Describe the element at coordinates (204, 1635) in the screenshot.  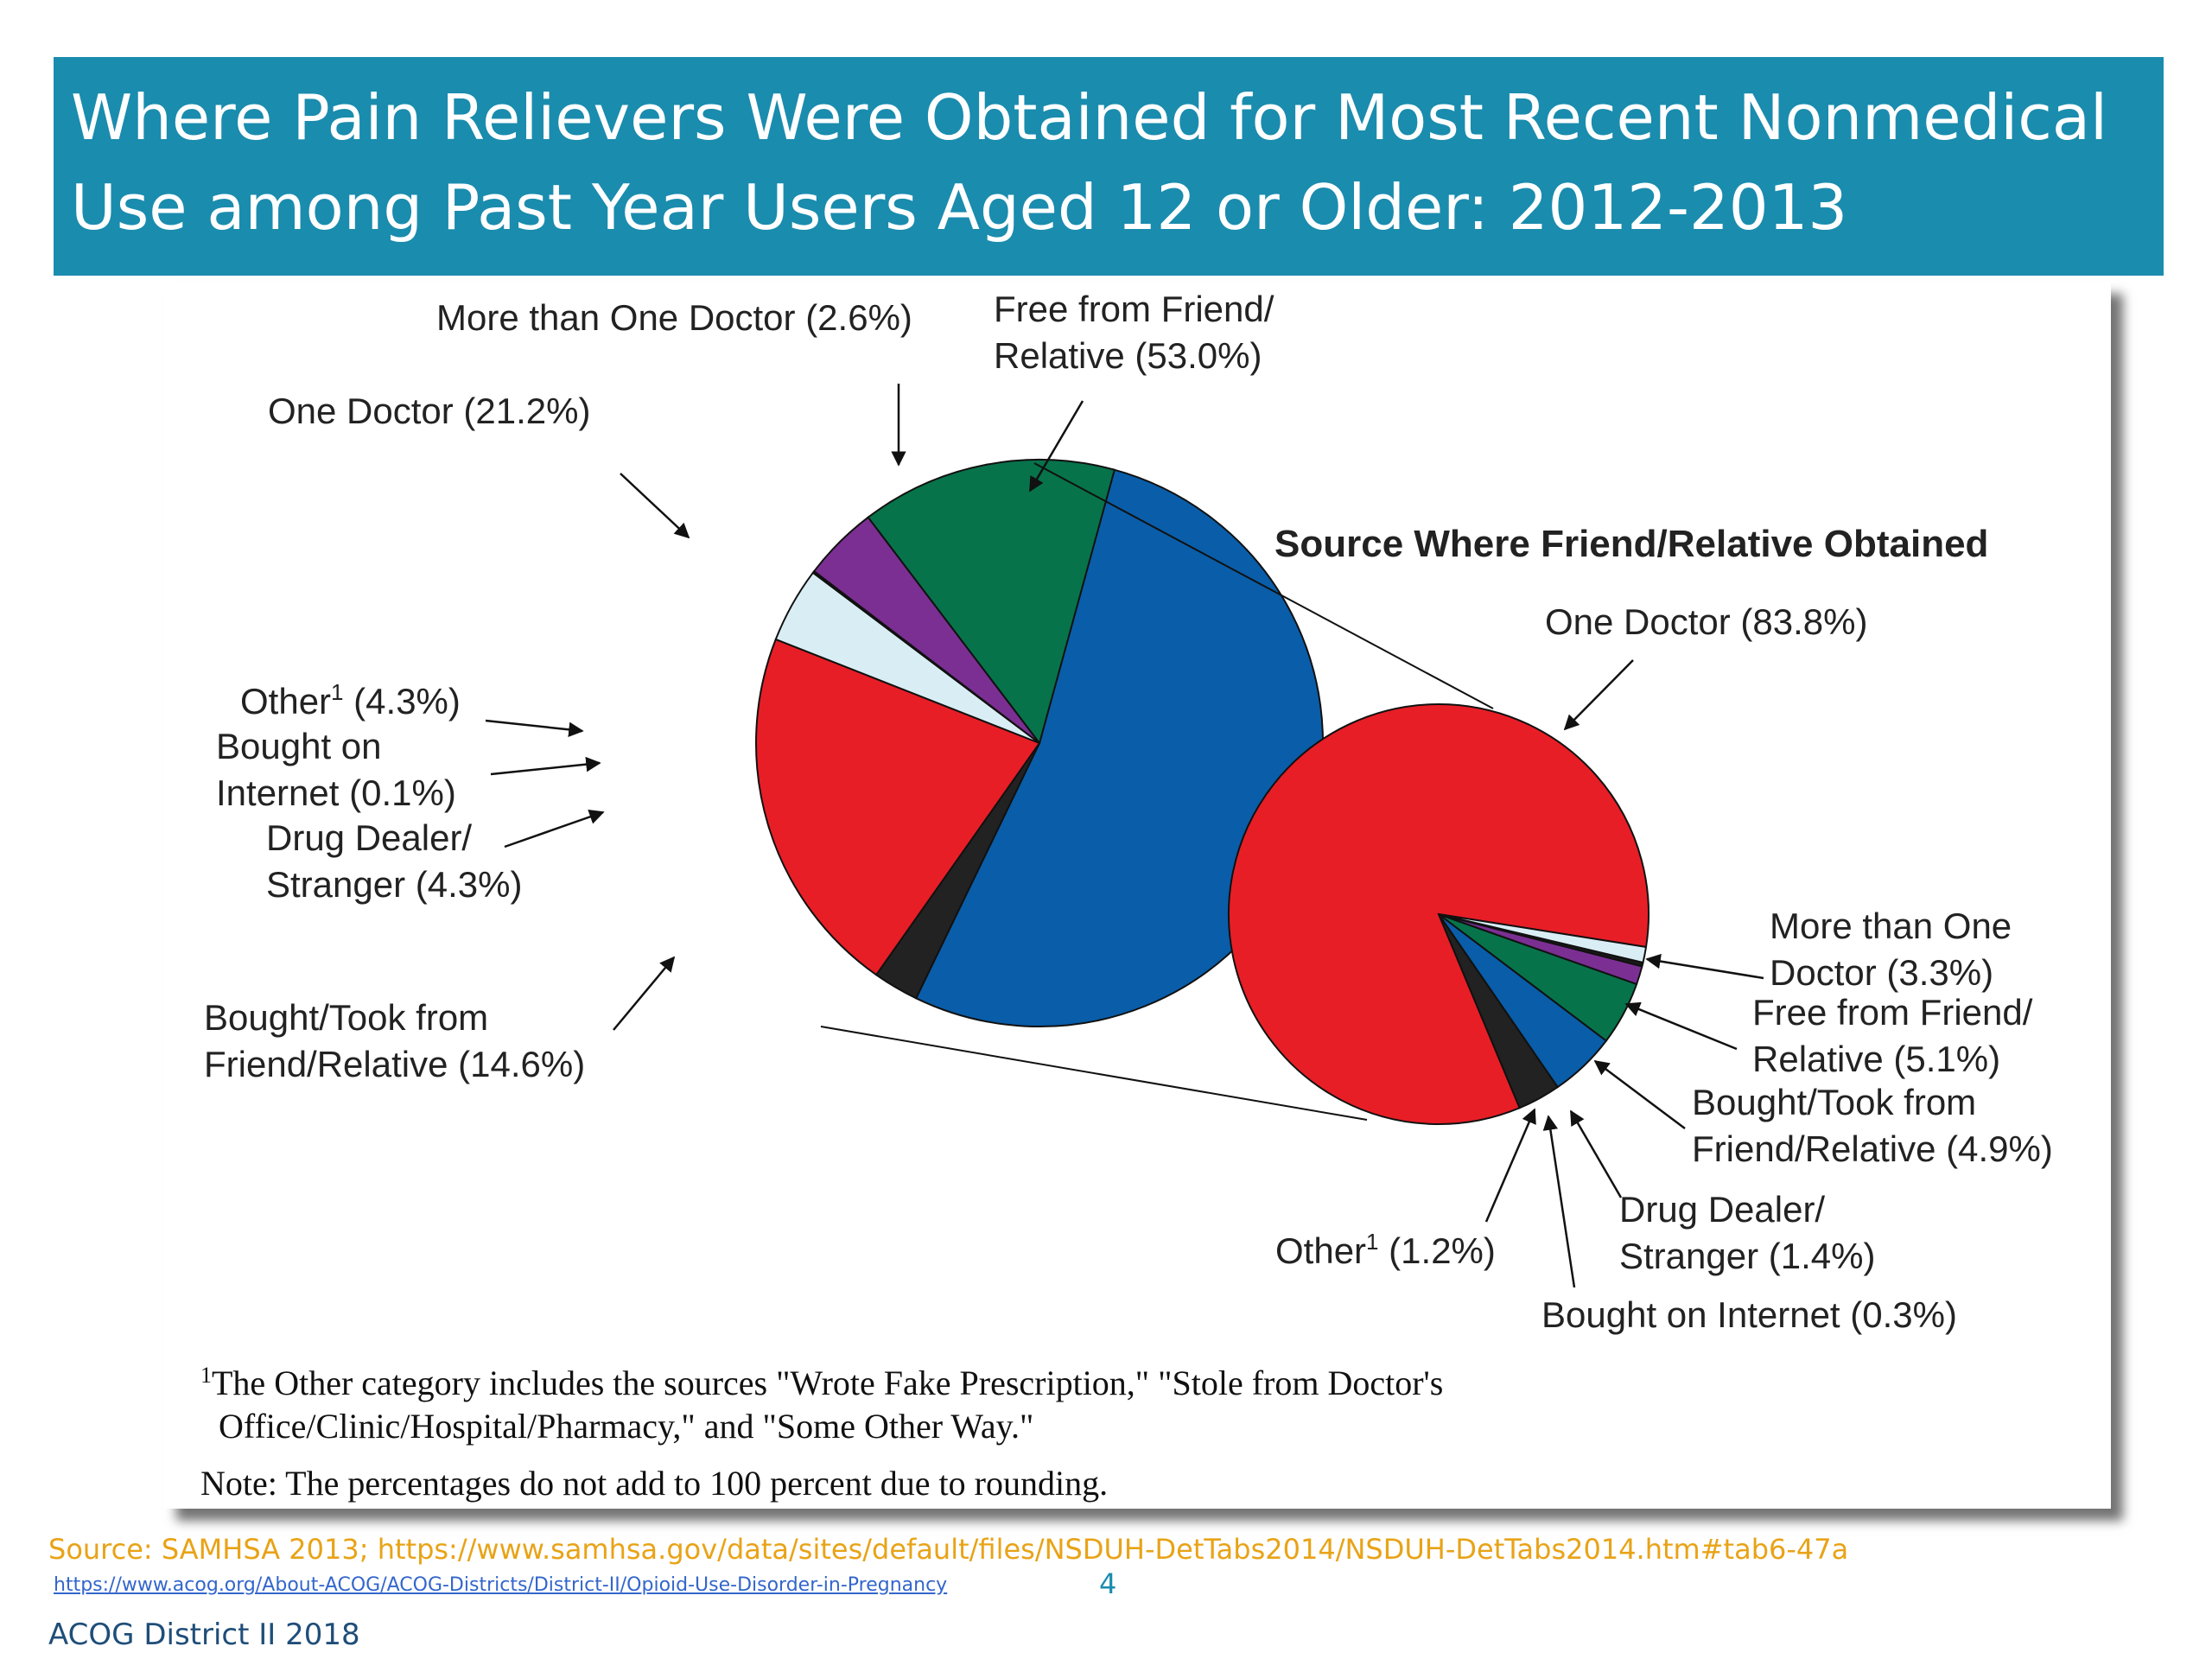
I see `footer-text: ACOG District II 2018` at that location.